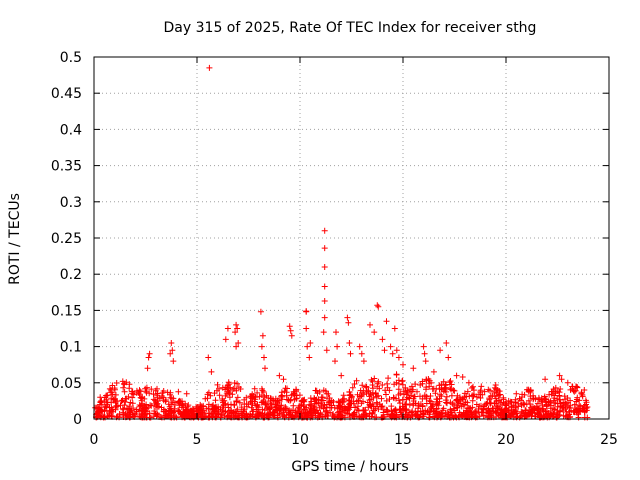  Describe the element at coordinates (66, 167) in the screenshot. I see `y-tick-label: 0.35` at that location.